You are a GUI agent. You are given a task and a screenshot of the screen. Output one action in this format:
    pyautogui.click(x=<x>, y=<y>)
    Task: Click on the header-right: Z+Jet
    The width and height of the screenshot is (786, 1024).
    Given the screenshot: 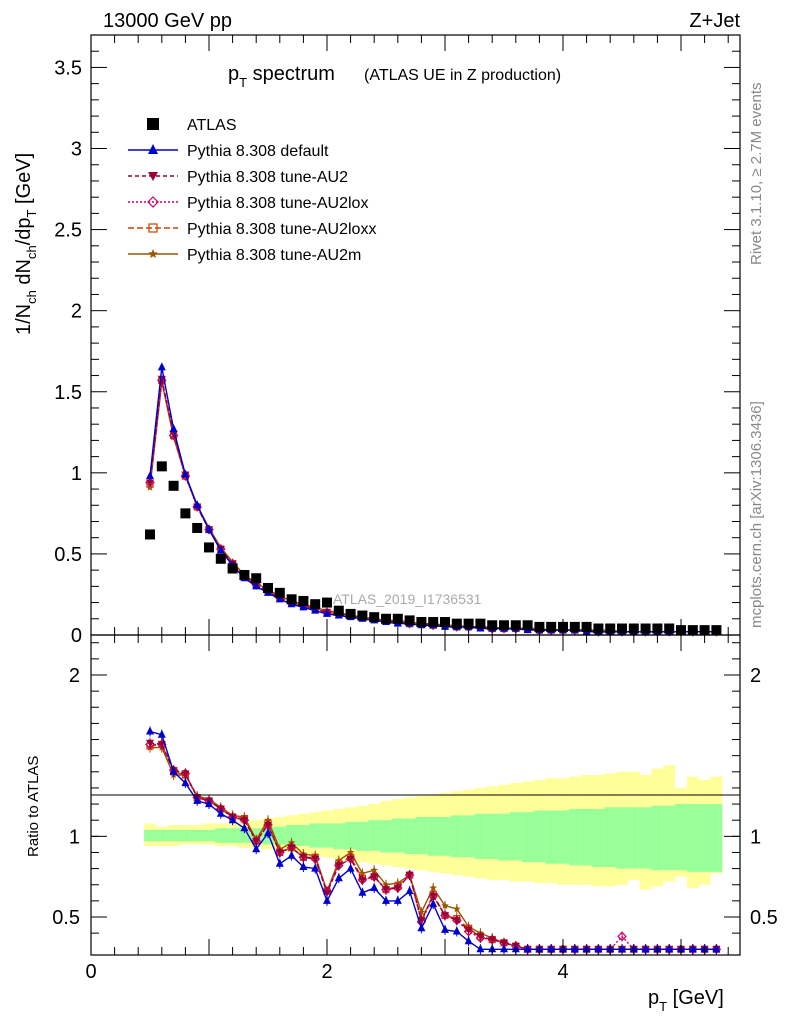 What is the action you would take?
    pyautogui.click(x=714, y=21)
    